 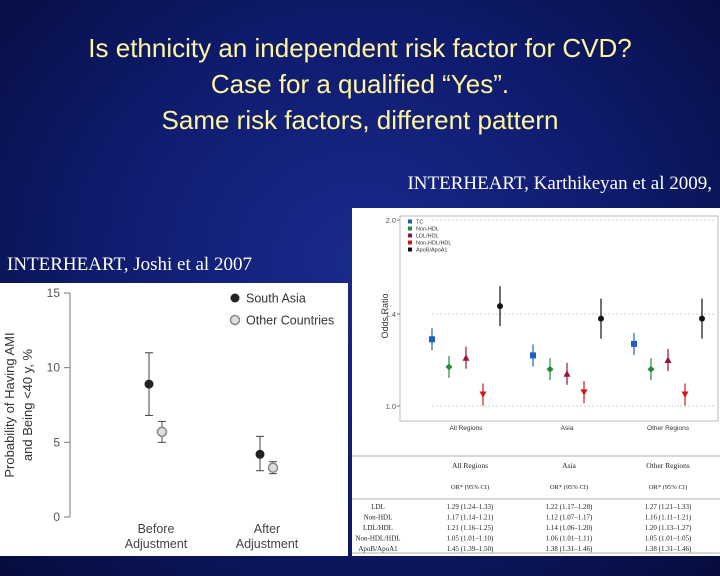 I want to click on table-cell: 1.45 (1.39–1.50), so click(x=470, y=549).